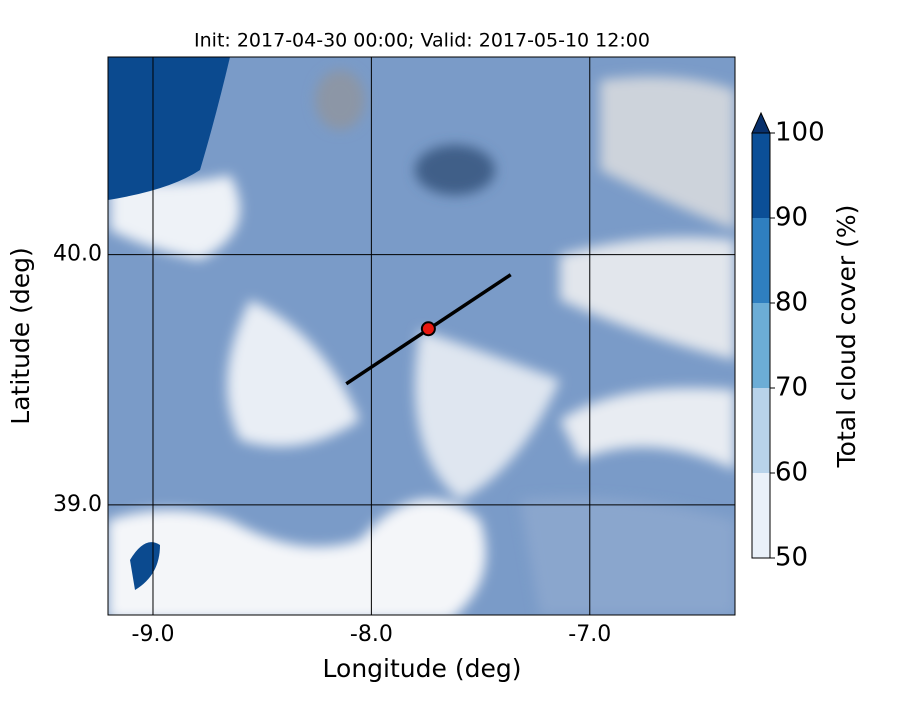  I want to click on colorbar-tick-label: 70, so click(791, 388).